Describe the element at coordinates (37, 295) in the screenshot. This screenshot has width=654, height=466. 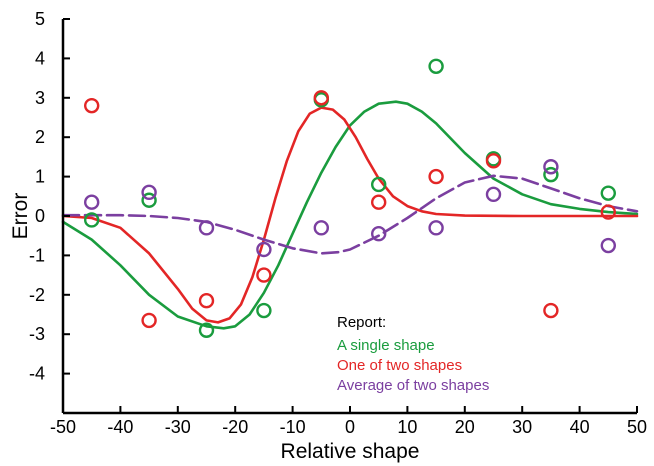
I see `y-tick-label: -2` at that location.